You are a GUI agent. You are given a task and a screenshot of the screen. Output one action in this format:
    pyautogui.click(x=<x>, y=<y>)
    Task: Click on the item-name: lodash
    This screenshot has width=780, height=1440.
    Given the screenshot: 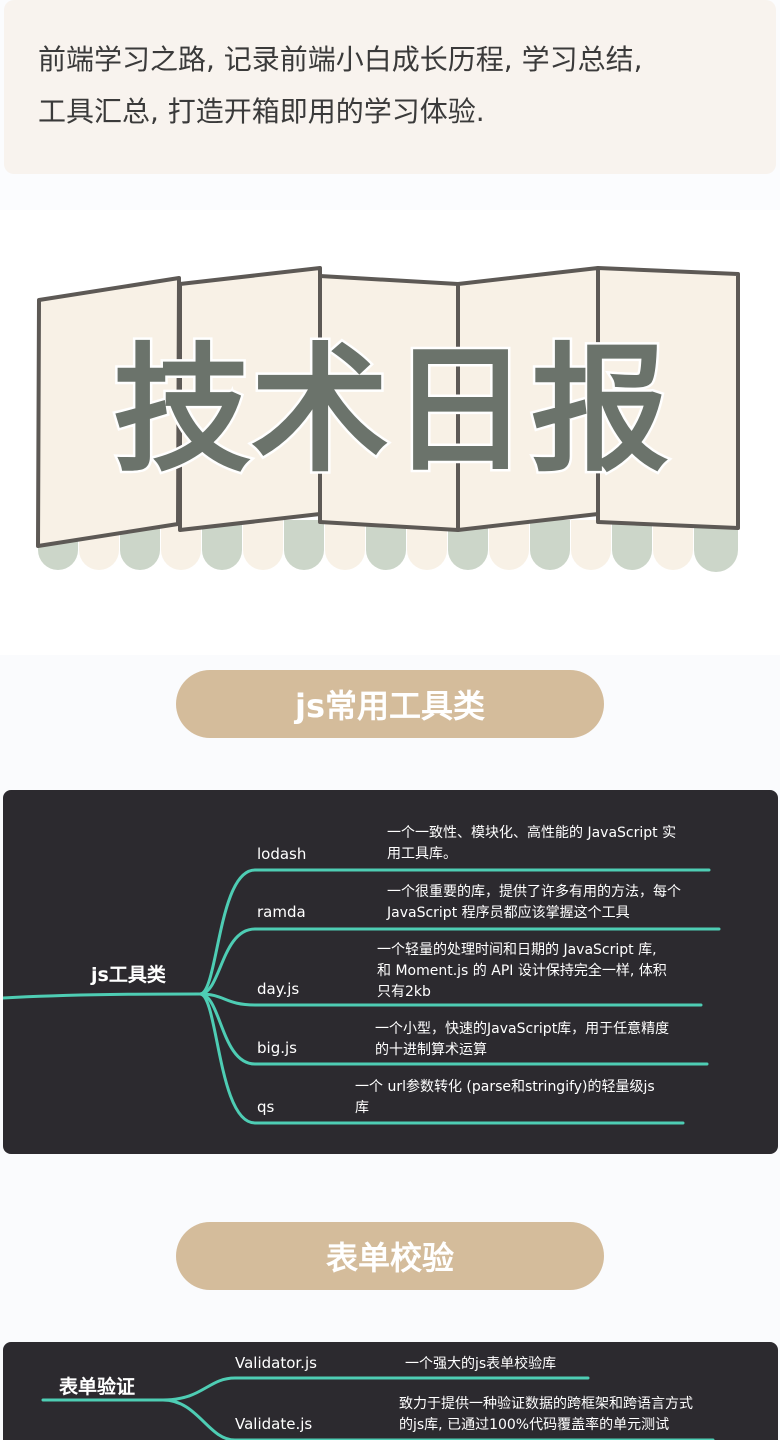 What is the action you would take?
    pyautogui.click(x=282, y=854)
    